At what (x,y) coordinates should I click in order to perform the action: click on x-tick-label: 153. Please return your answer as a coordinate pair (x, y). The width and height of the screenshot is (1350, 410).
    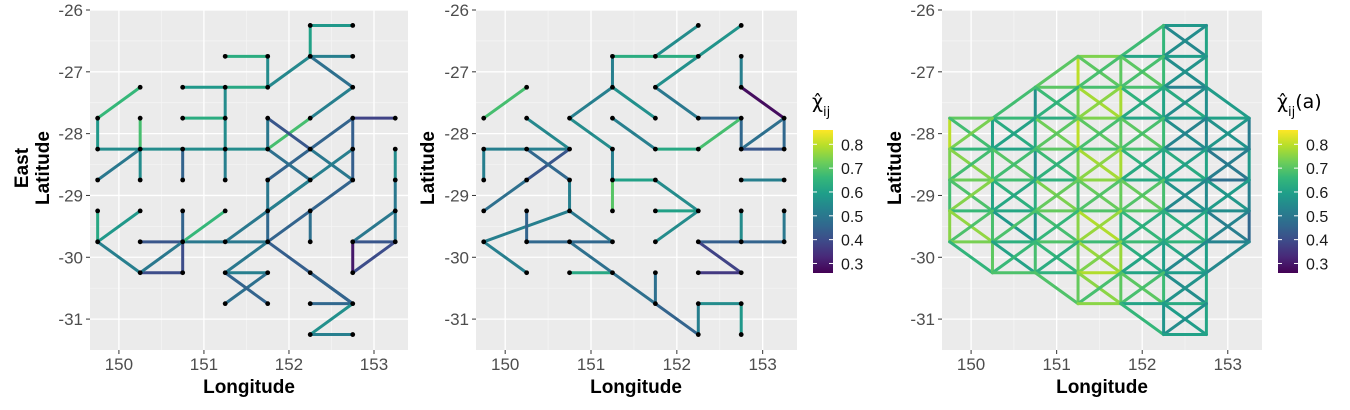
    Looking at the image, I should click on (762, 364).